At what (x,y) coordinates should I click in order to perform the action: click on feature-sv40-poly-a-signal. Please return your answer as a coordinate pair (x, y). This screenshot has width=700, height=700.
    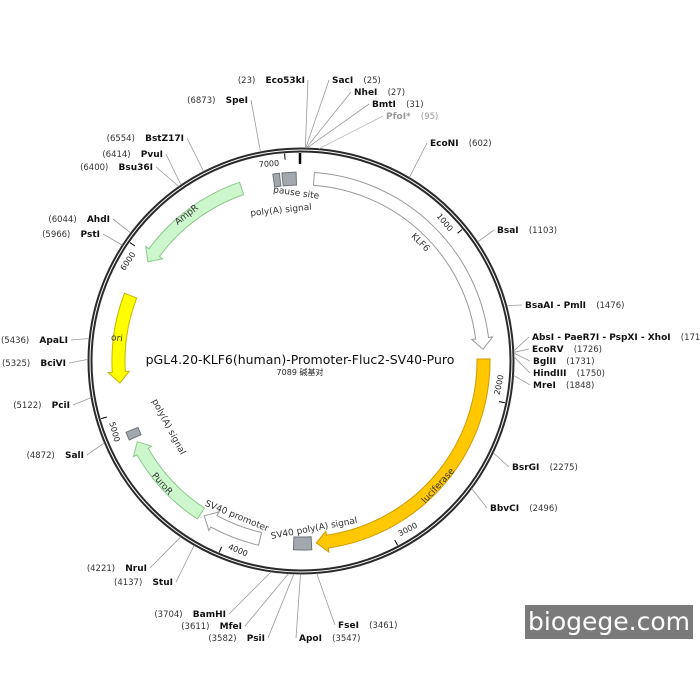
    Looking at the image, I should click on (302, 543).